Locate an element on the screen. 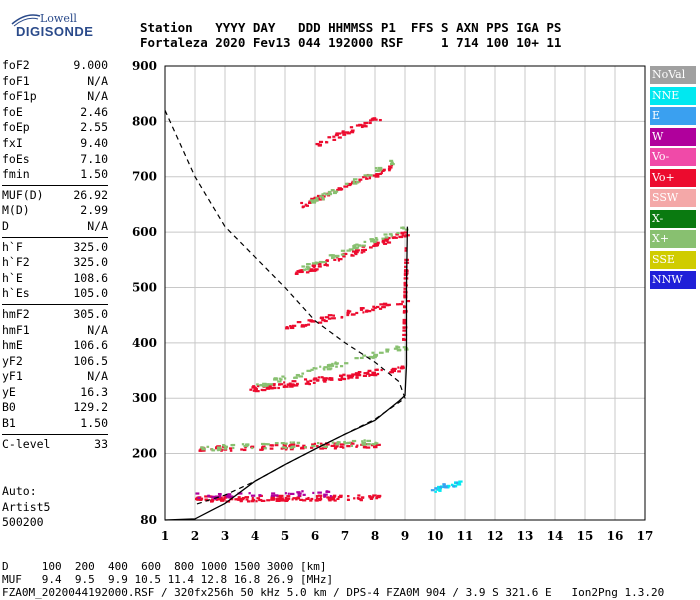  y-tick-label: 200 is located at coordinates (144, 454).